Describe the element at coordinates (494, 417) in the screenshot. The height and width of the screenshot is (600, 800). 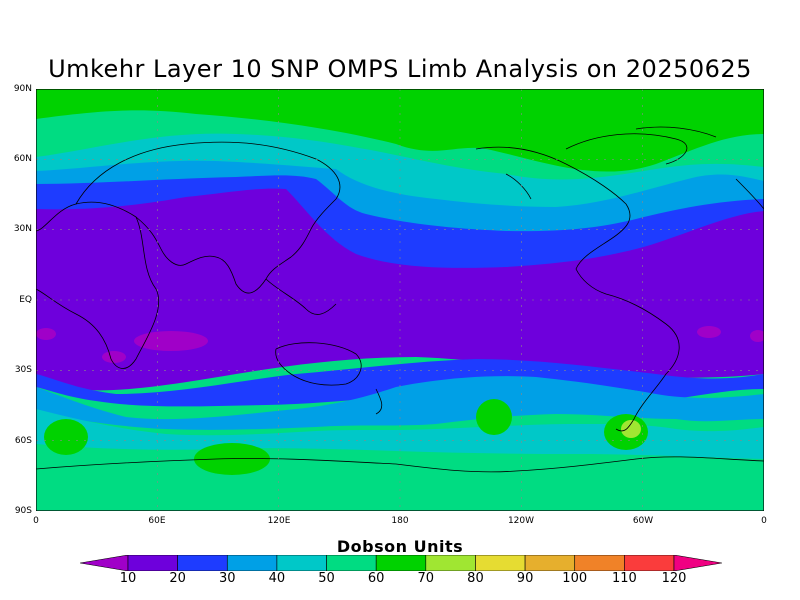
I see `blob-70-c` at that location.